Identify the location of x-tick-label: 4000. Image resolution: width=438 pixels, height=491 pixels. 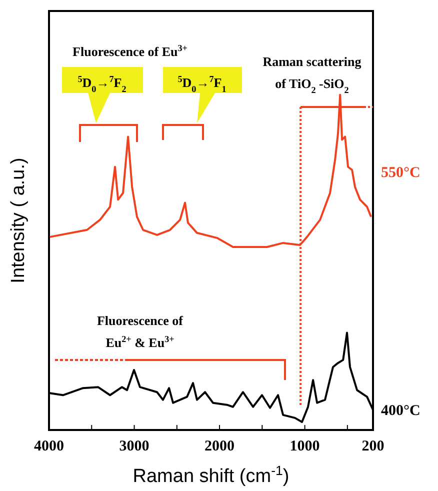
(49, 446).